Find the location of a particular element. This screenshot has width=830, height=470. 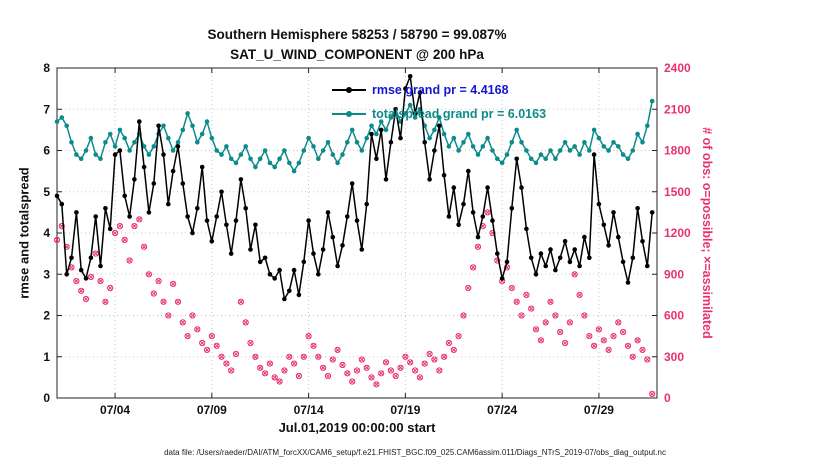

legend-entry-totalspread: totalspread grand pr = 6.0163 is located at coordinates (439, 114).